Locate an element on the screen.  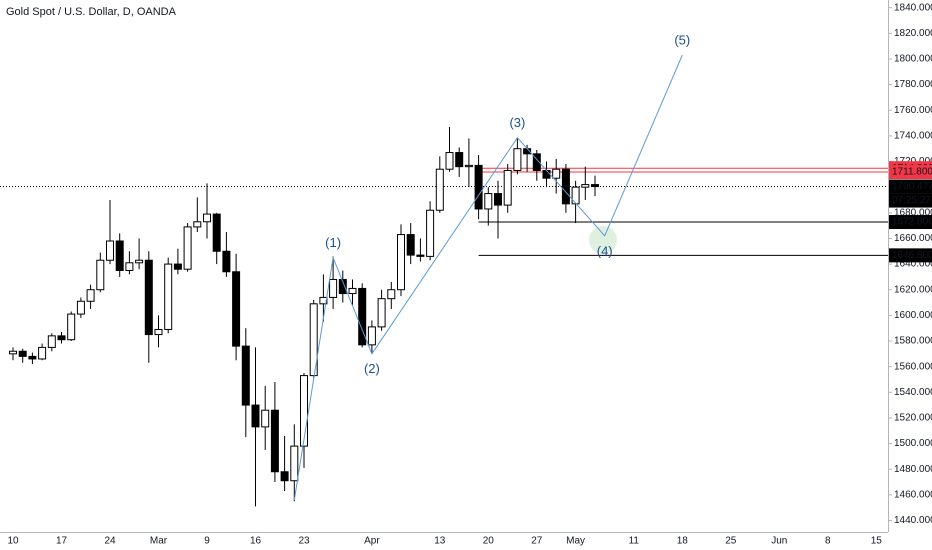
current-price-label: 1700.477 is located at coordinates (912, 186).